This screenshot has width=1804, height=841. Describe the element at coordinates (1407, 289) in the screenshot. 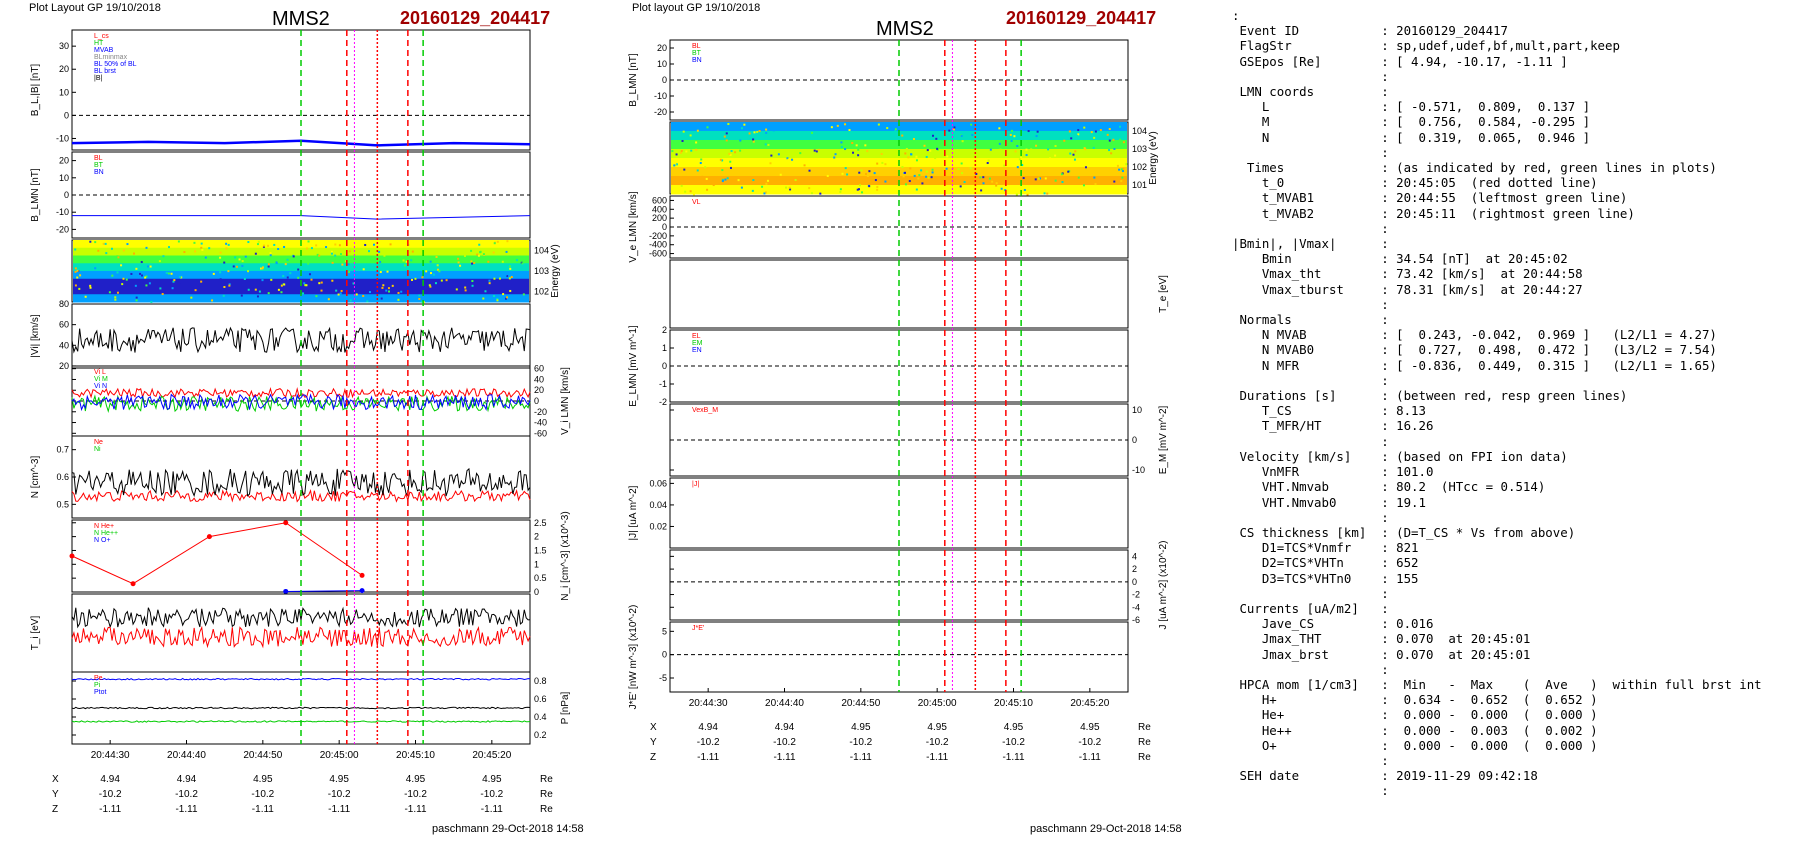

I see `info-line: Vmax_tburst : 78.31 [km/s] at 20:44:27` at that location.